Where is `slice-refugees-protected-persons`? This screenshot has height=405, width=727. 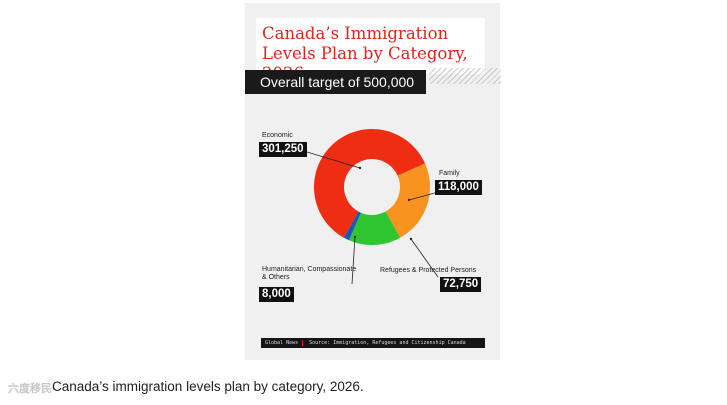 slice-refugees-protected-persons is located at coordinates (375, 228).